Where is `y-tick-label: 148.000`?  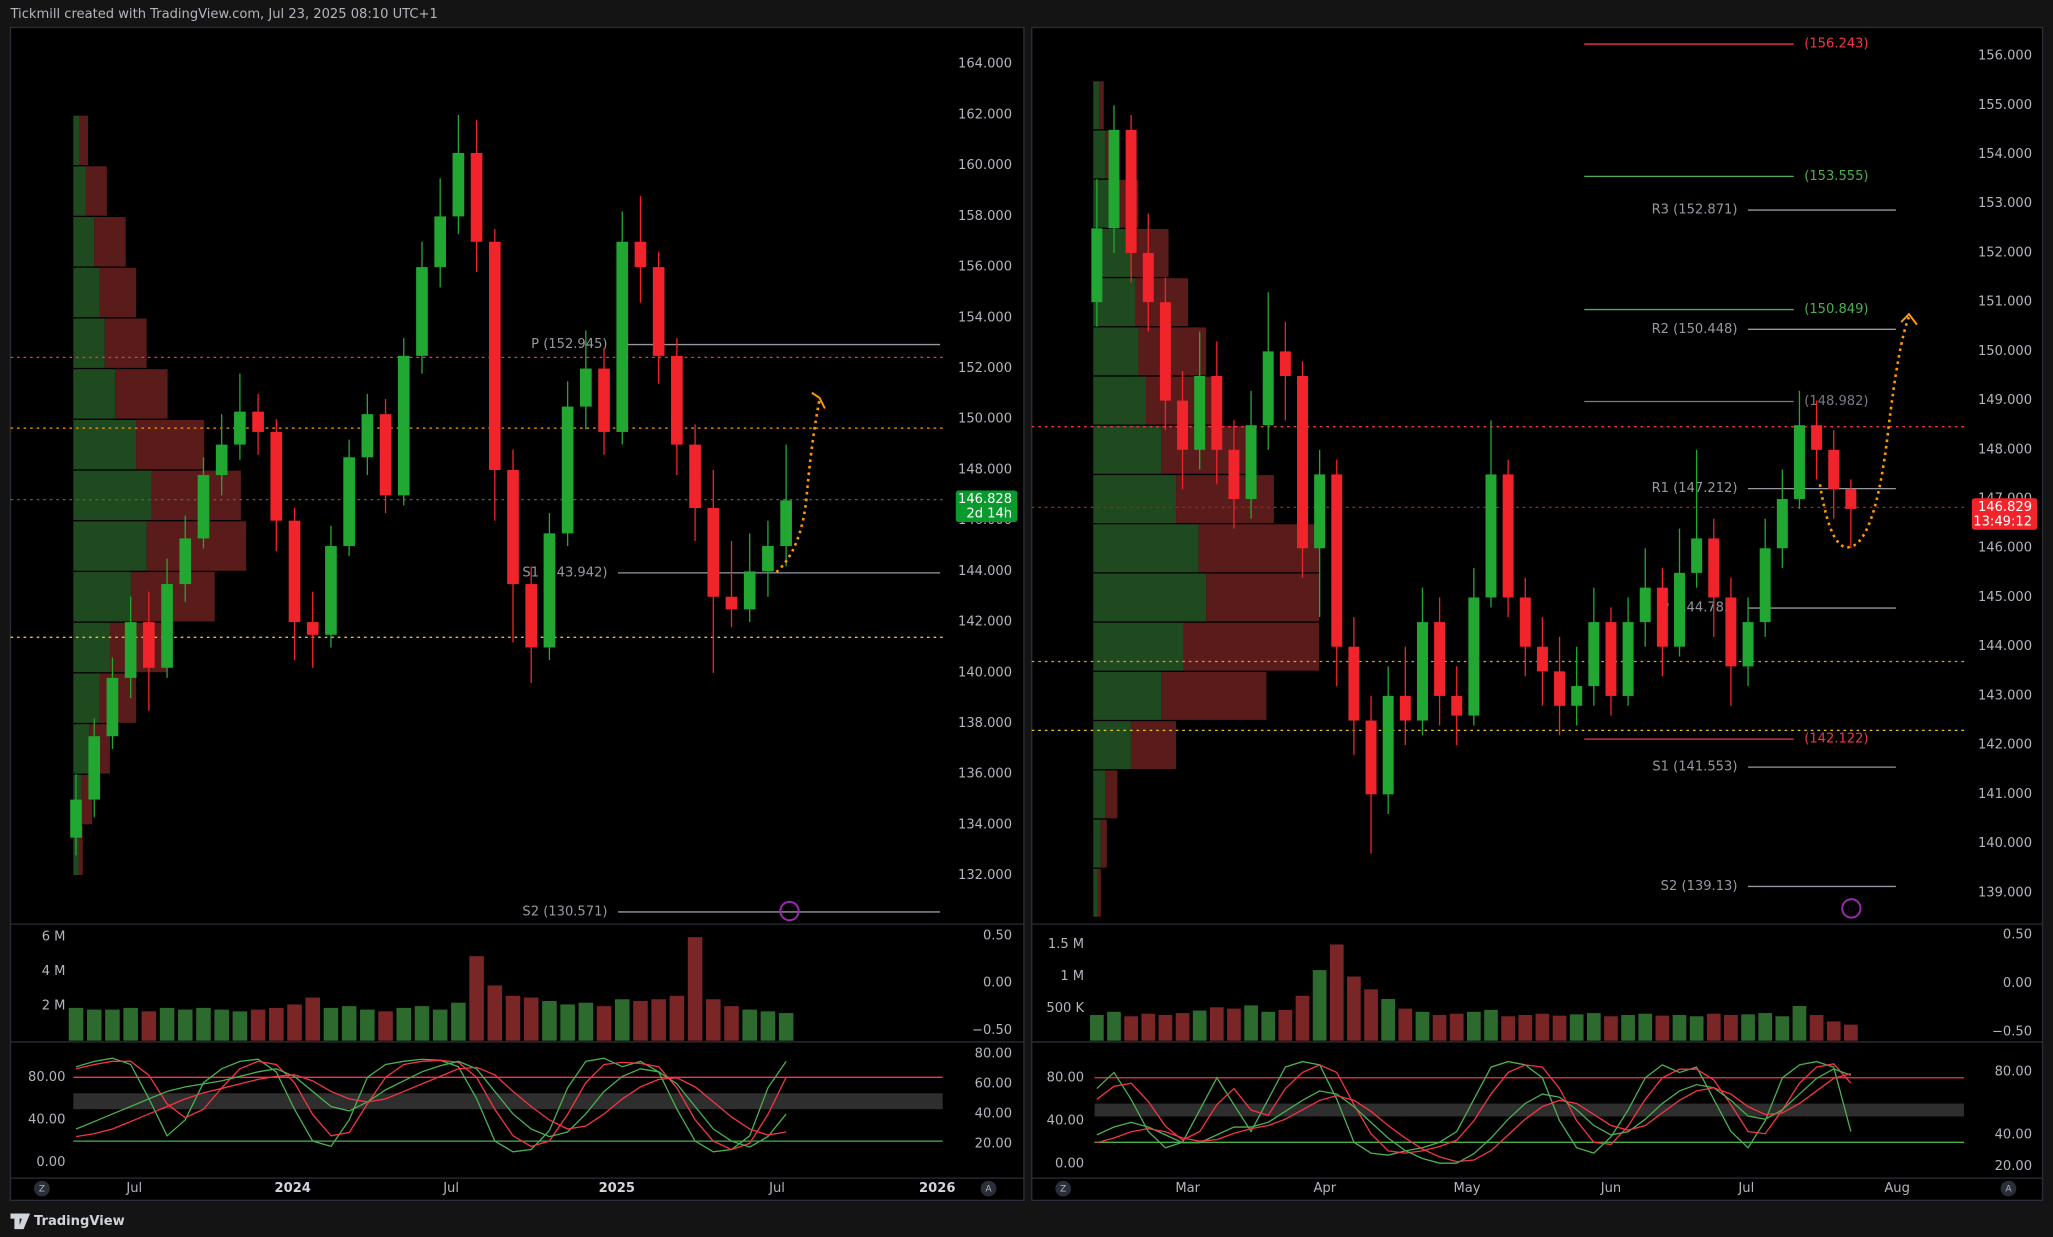 y-tick-label: 148.000 is located at coordinates (985, 469).